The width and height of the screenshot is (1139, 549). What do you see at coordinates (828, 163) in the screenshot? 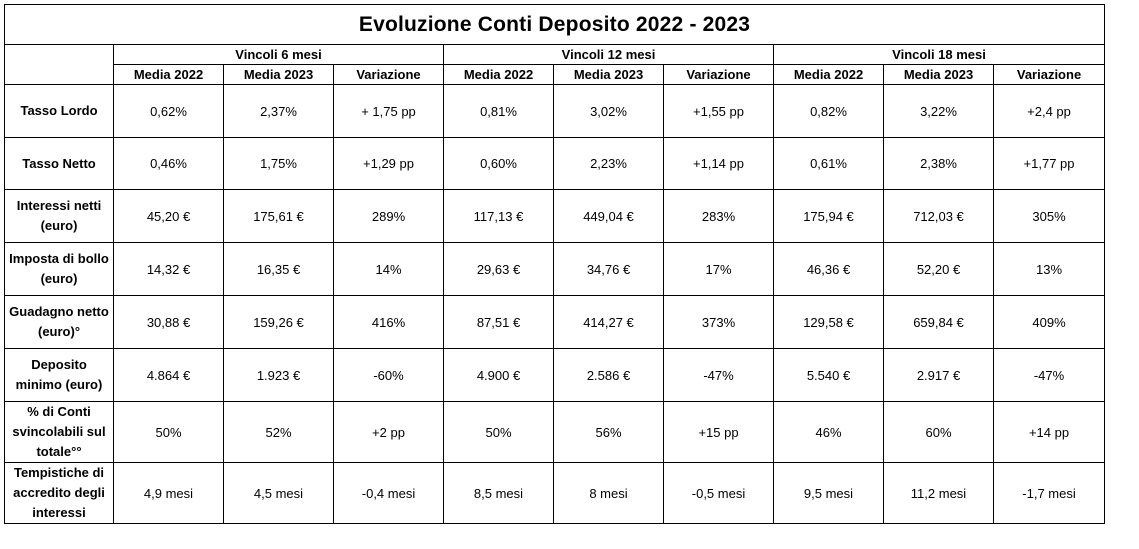
I see `table-cell: 0,61%` at bounding box center [828, 163].